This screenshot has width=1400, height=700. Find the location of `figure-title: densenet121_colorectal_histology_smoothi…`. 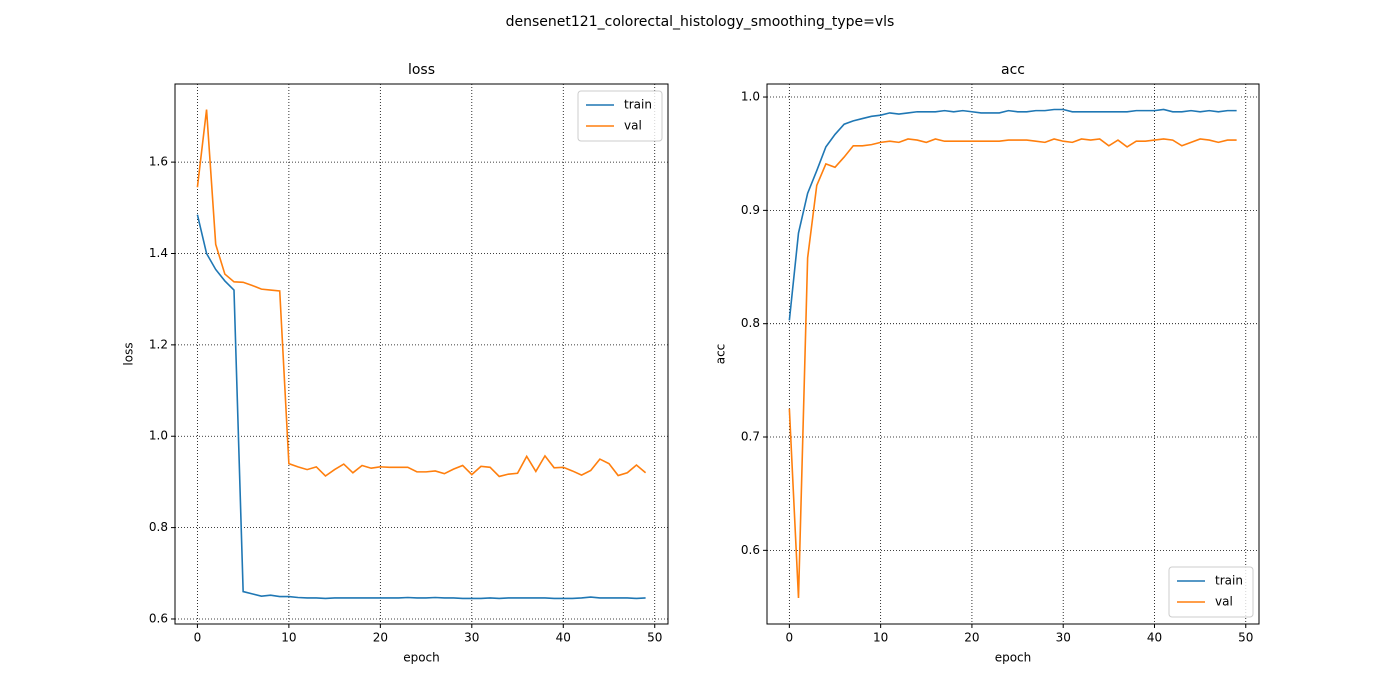

figure-title: densenet121_colorectal_histology_smoothi… is located at coordinates (700, 22).